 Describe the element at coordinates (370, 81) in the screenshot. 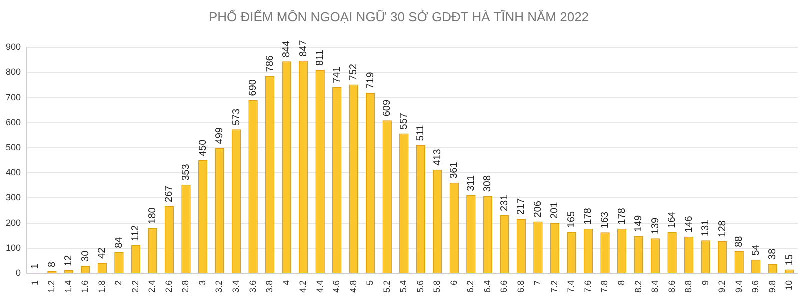

I see `data-label: 719` at that location.